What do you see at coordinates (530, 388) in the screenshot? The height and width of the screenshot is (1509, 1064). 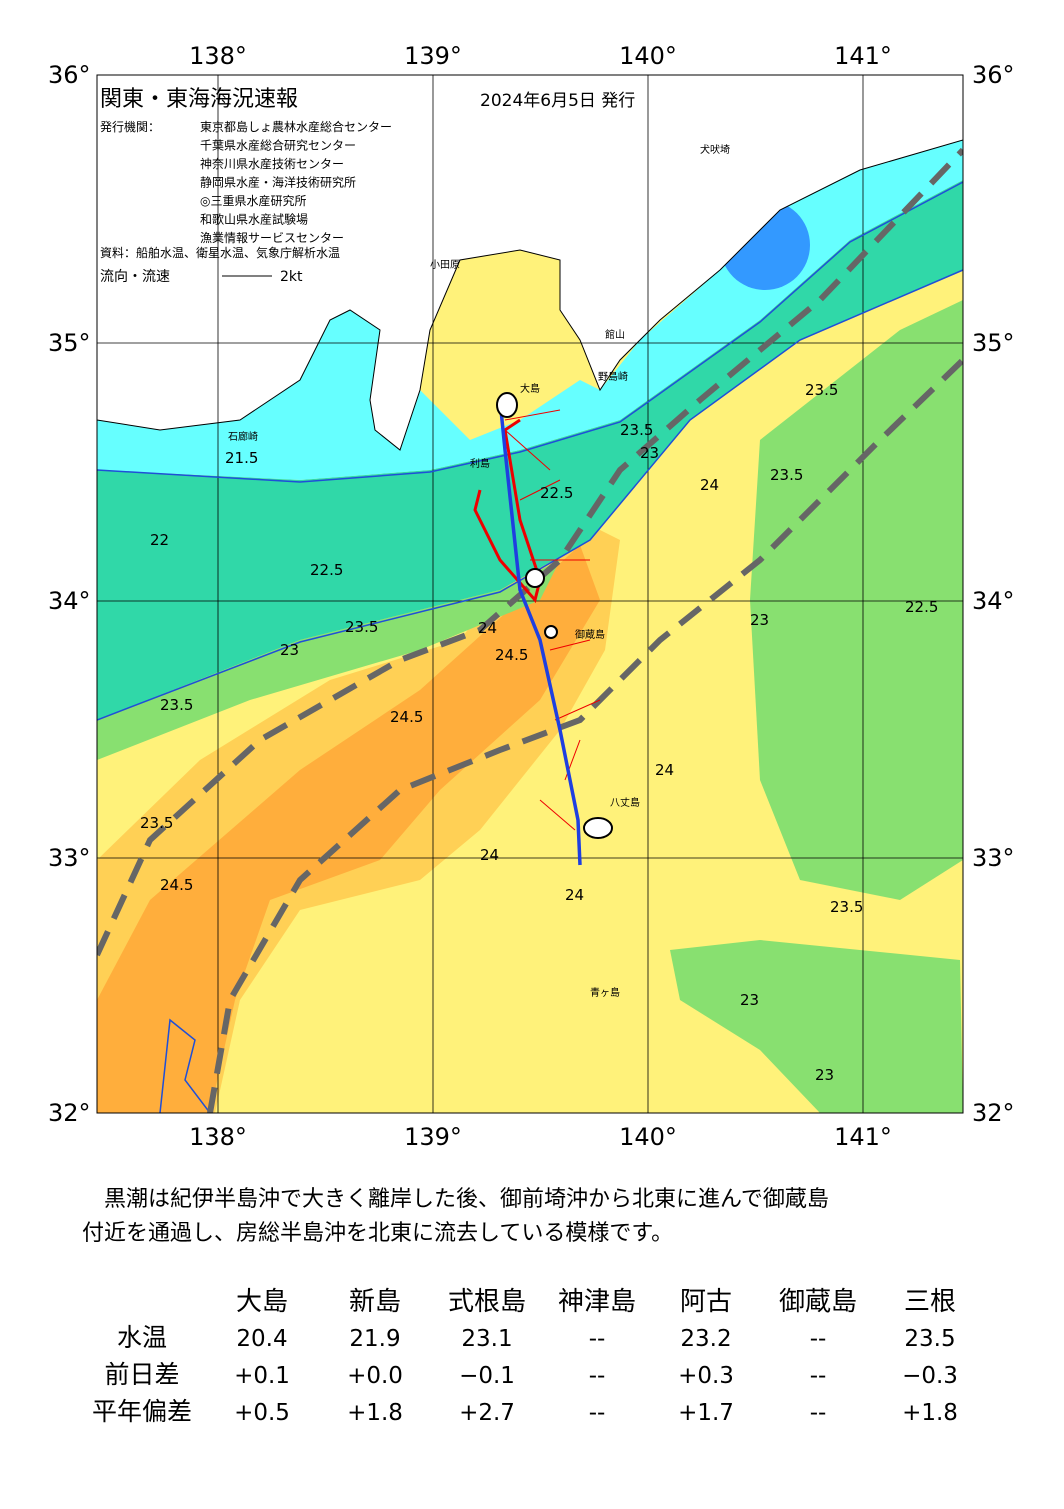 I see `place-name: 大島` at bounding box center [530, 388].